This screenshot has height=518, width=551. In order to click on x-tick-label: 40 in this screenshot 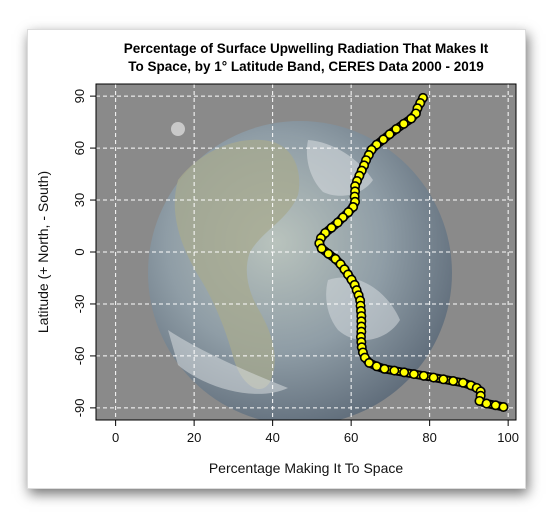, I will do `click(272, 437)`.